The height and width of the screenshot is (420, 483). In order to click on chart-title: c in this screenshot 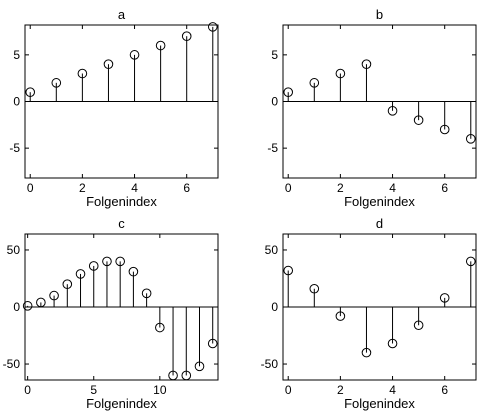, I will do `click(121, 223)`.